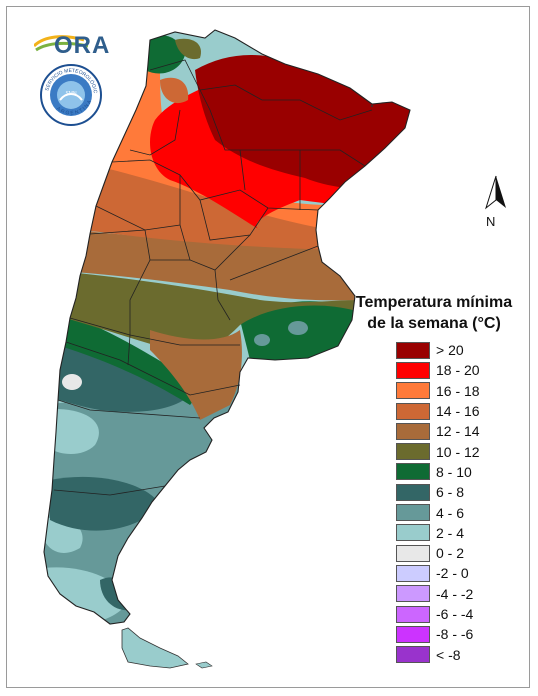  I want to click on legend-item: -8 - -6, so click(438, 634).